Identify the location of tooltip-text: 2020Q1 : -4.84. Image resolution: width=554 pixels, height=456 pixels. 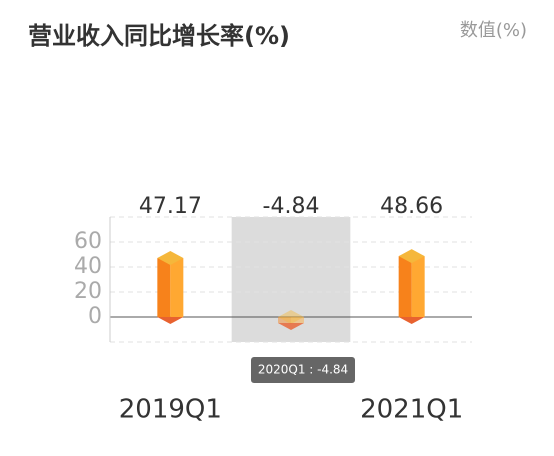
(303, 370).